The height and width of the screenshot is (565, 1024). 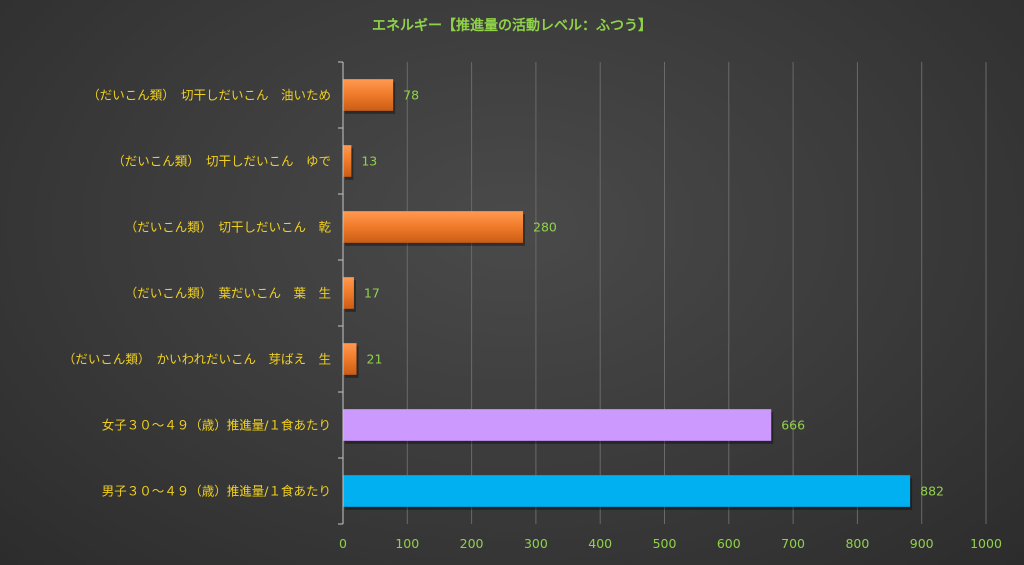 I want to click on x-tick-labels: 0 100 200 300 400 500 600 700 800 900 1000, so click(x=670, y=543).